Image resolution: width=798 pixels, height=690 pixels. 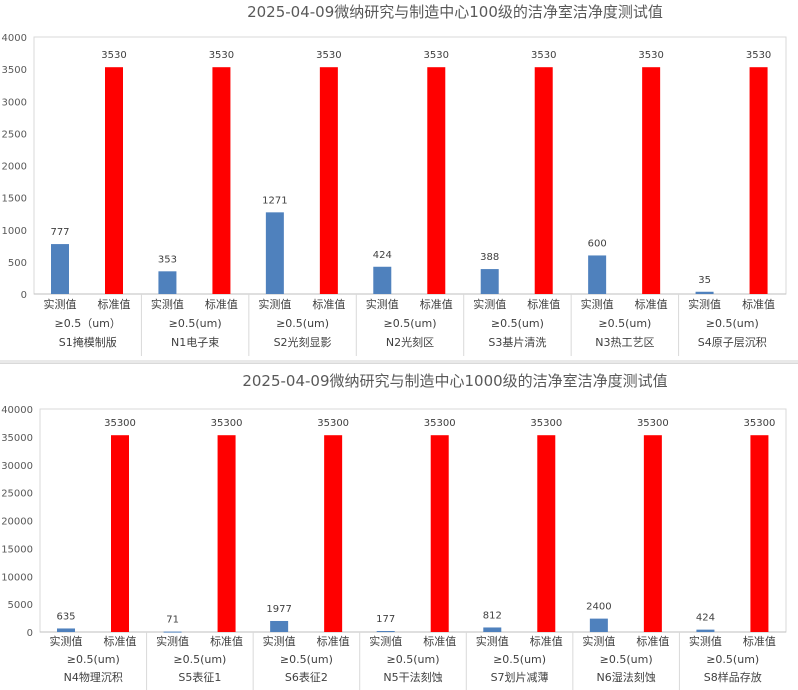 I want to click on data-label: 812, so click(x=492, y=615).